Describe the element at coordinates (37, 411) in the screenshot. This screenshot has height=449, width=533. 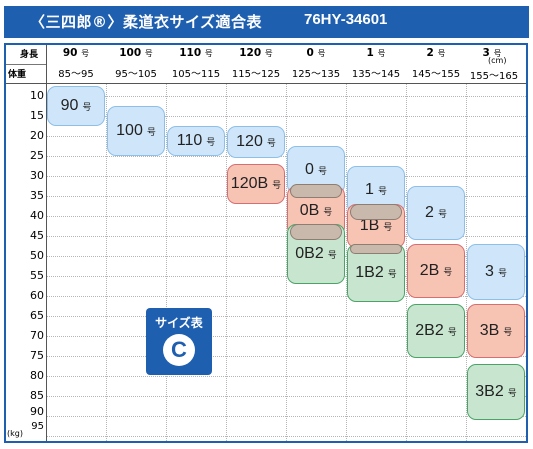
I see `weight-row-label: 90` at that location.